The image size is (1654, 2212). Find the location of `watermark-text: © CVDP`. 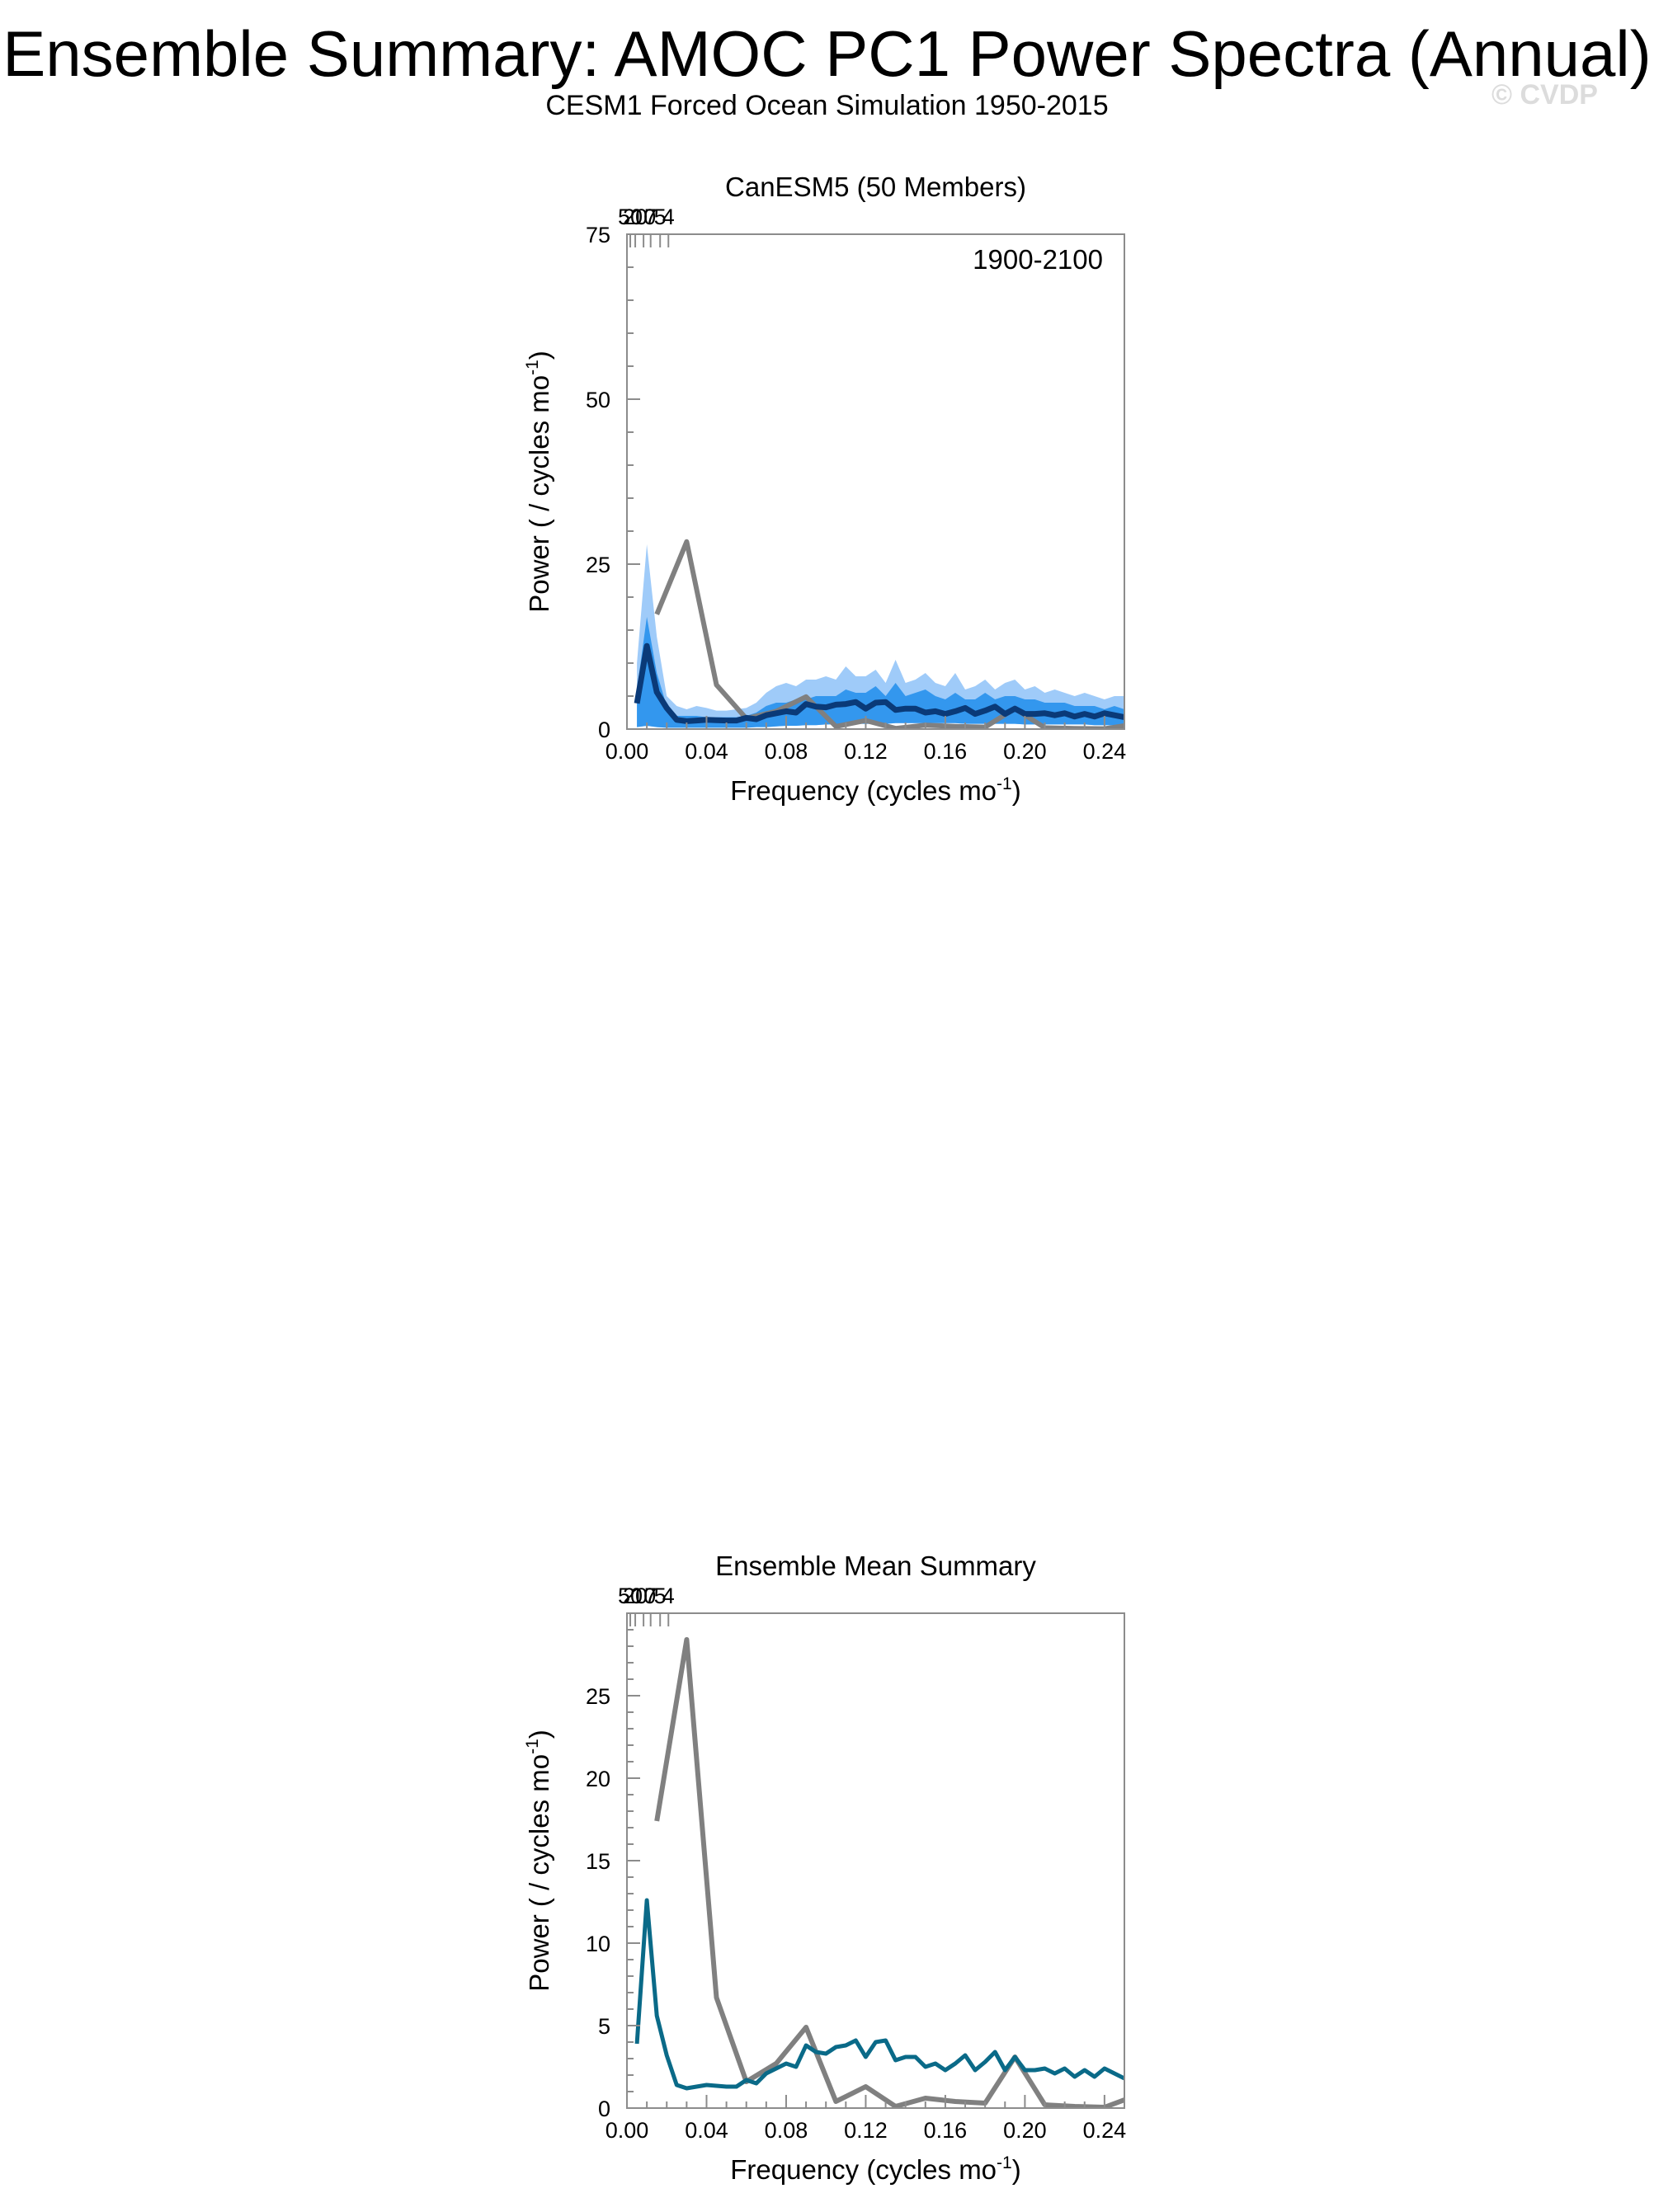

watermark-text: © CVDP is located at coordinates (1544, 95).